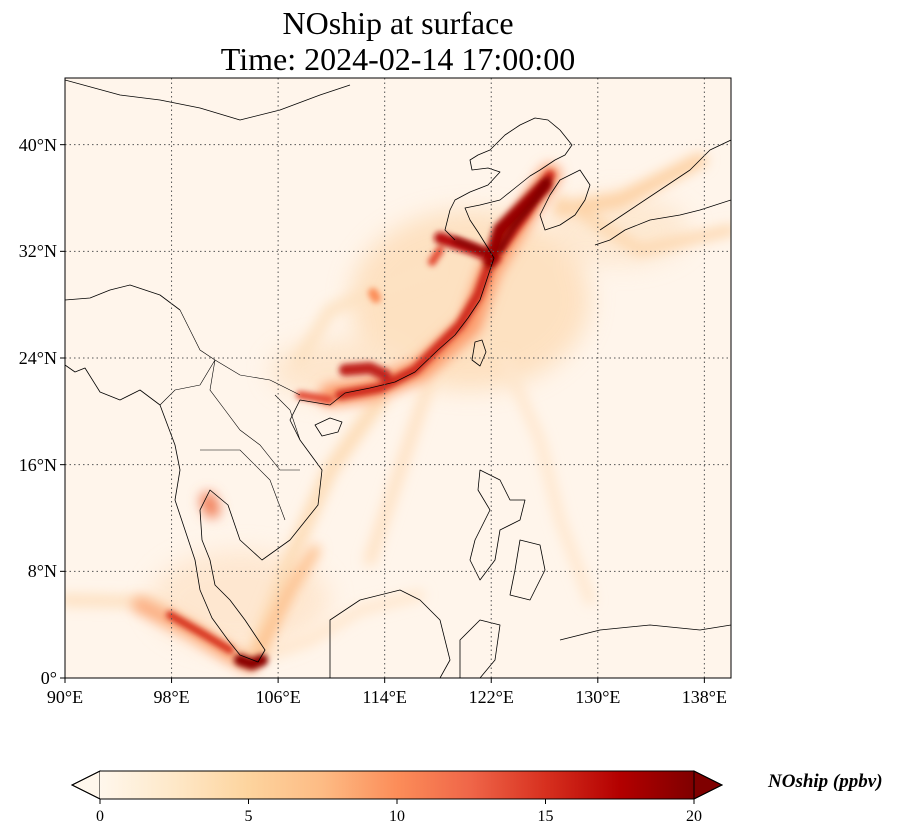  Describe the element at coordinates (248, 816) in the screenshot. I see `colorbar-tick-label: 5` at that location.